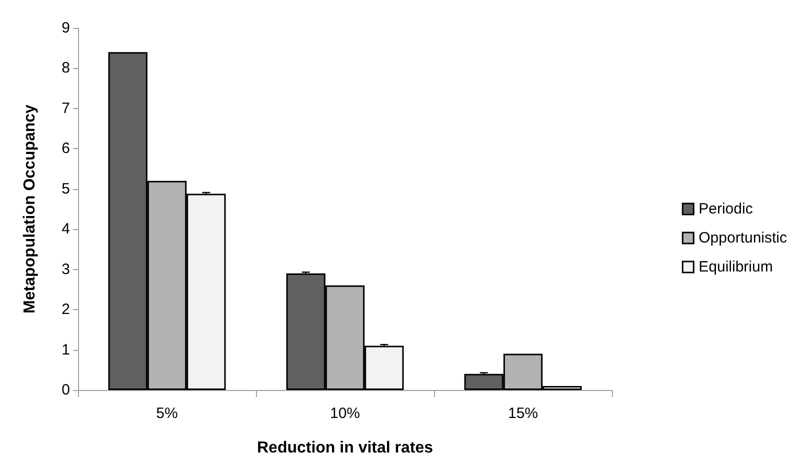 The image size is (810, 476). Describe the element at coordinates (523, 413) in the screenshot. I see `x-tick-label: 15%` at that location.